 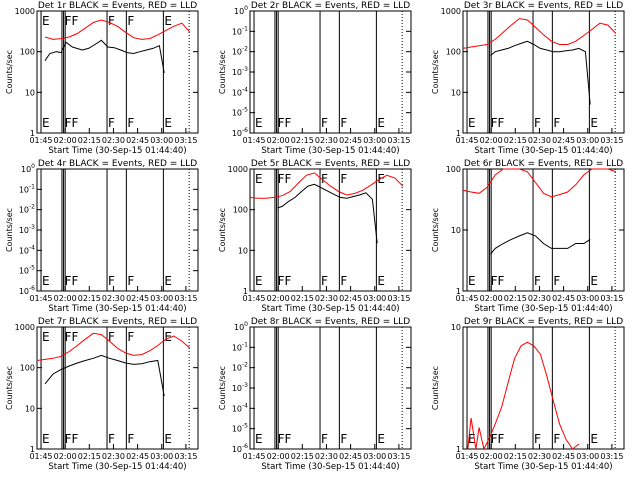 I want to click on chart-title: Det 3r BLACK = Events, RED = LLD, so click(x=543, y=6).